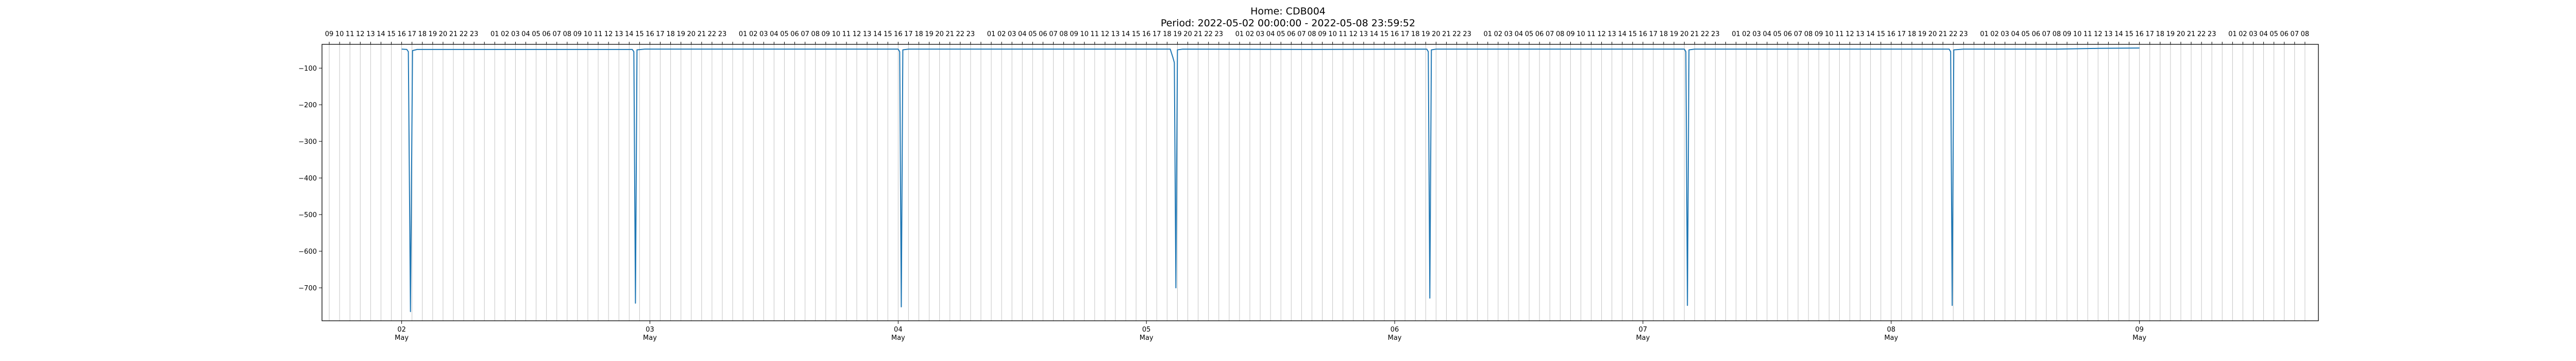  Describe the element at coordinates (1643, 330) in the screenshot. I see `x-tick-day-label: 07` at that location.